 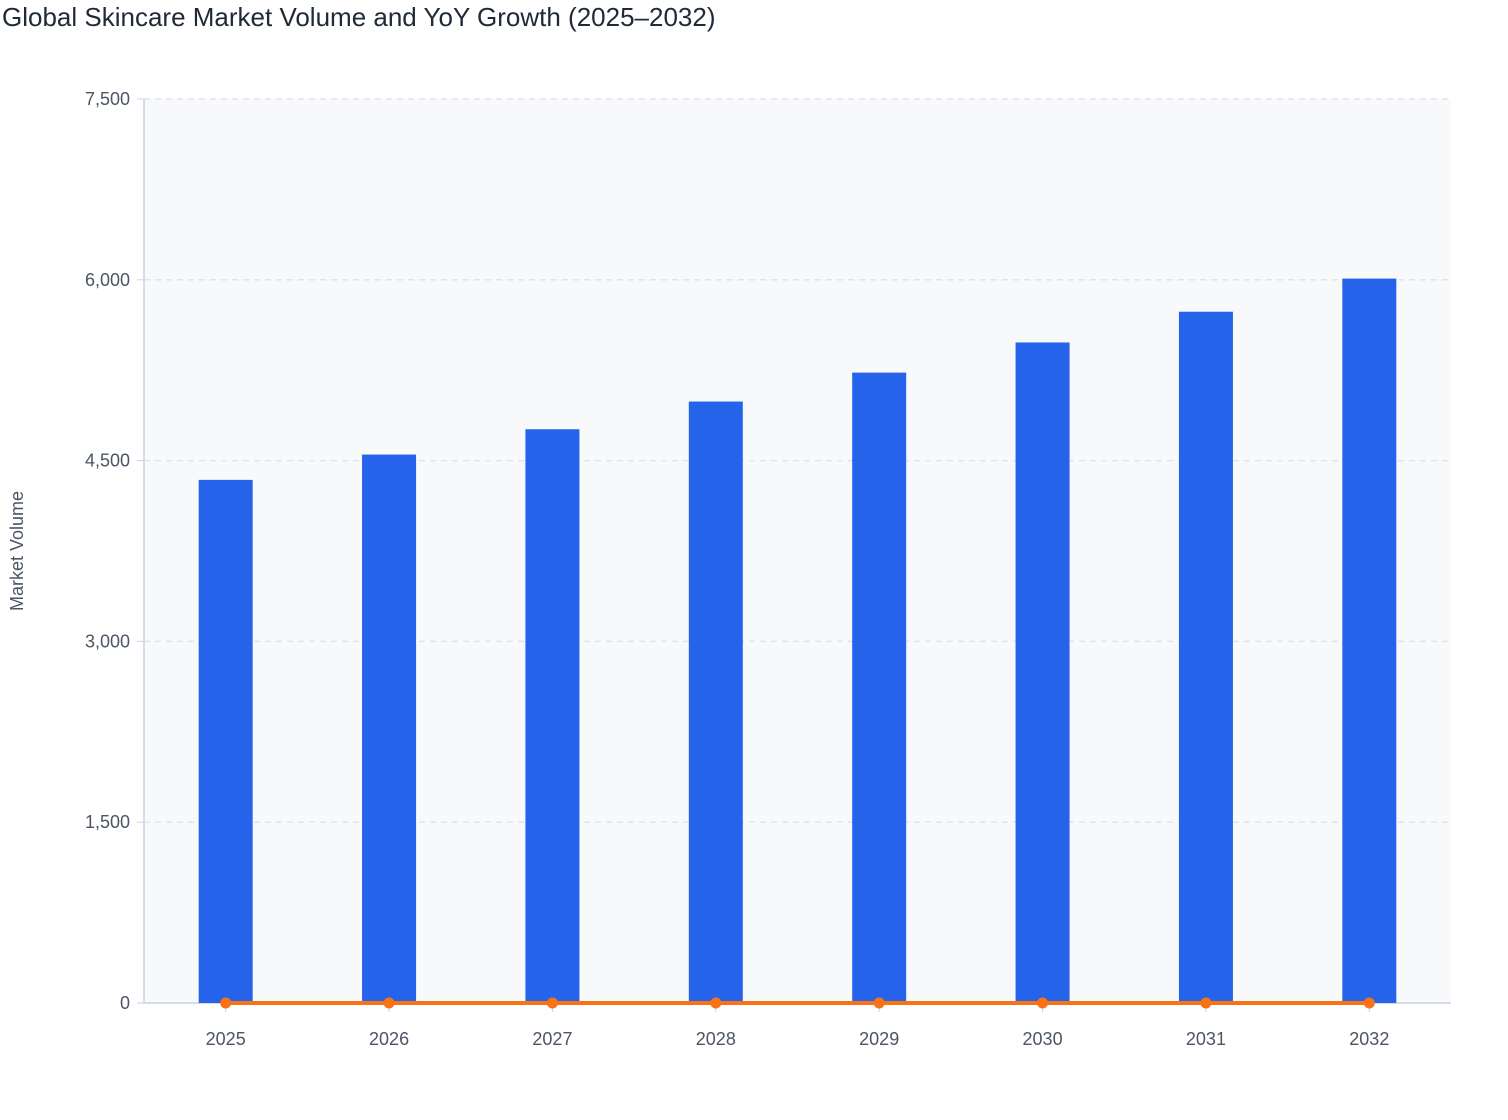 I want to click on bar-2032, so click(x=1369, y=640).